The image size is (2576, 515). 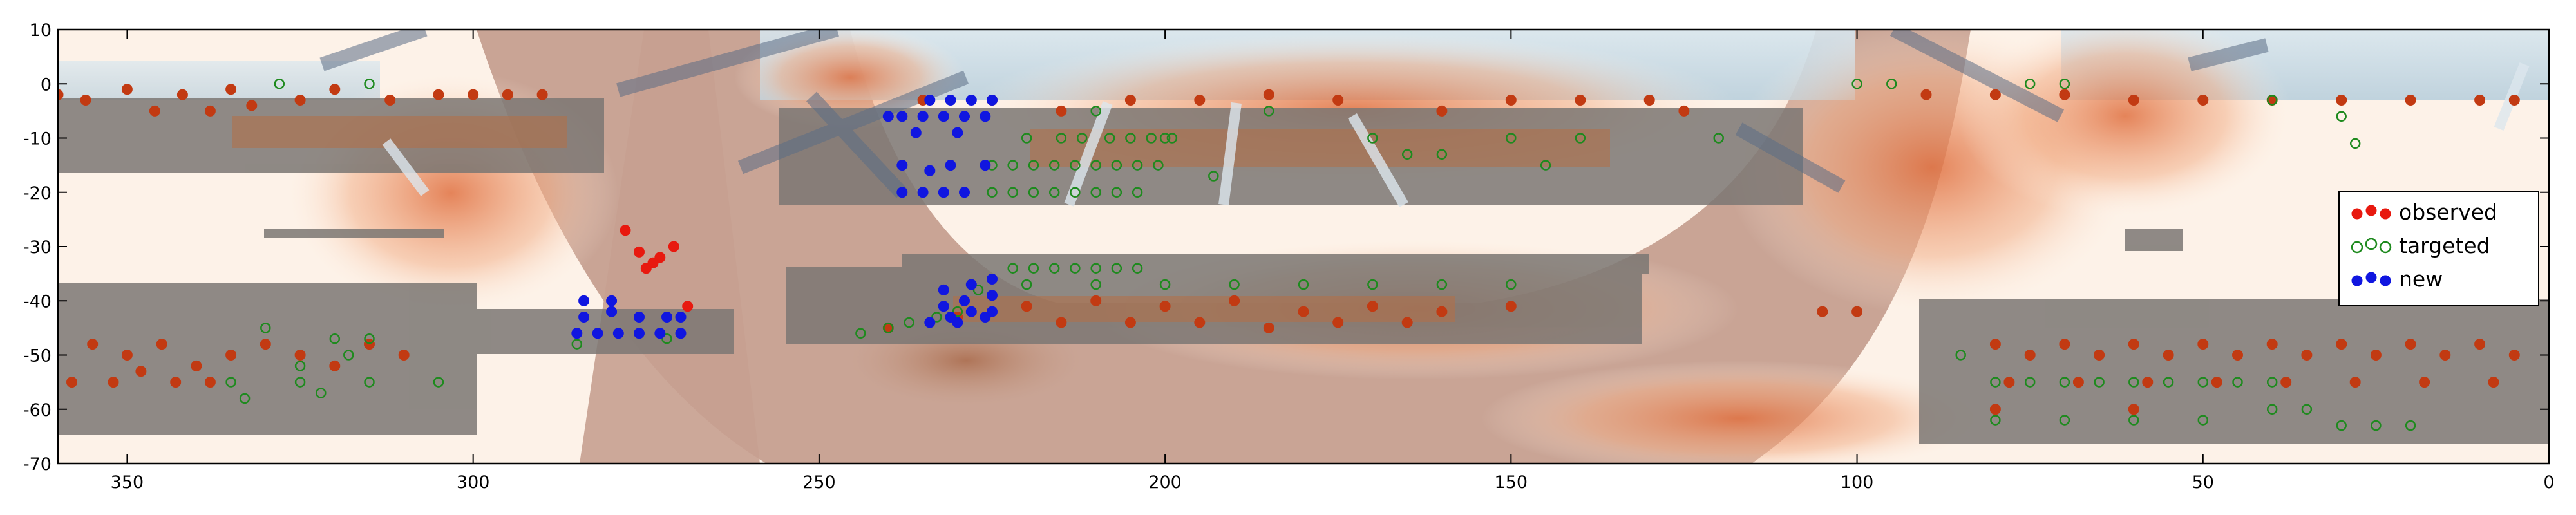 What do you see at coordinates (2444, 246) in the screenshot?
I see `legend-label-targeted: targeted` at bounding box center [2444, 246].